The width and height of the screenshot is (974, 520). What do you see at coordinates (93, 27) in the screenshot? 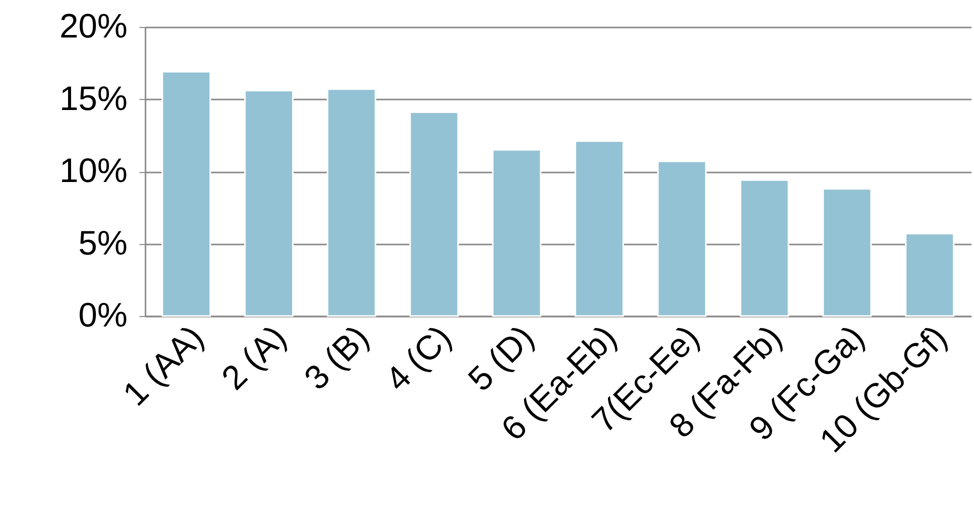
I see `y-tick-label: 20%` at bounding box center [93, 27].